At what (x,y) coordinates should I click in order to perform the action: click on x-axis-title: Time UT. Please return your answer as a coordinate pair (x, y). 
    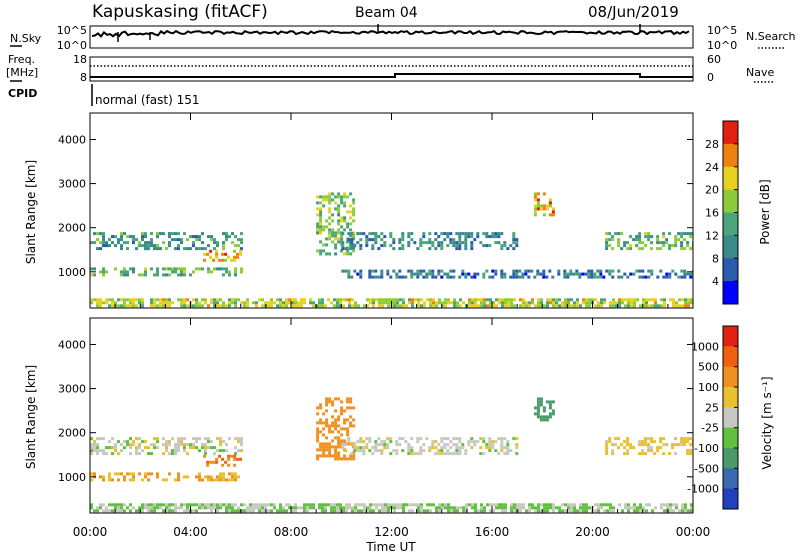
    Looking at the image, I should click on (390, 547).